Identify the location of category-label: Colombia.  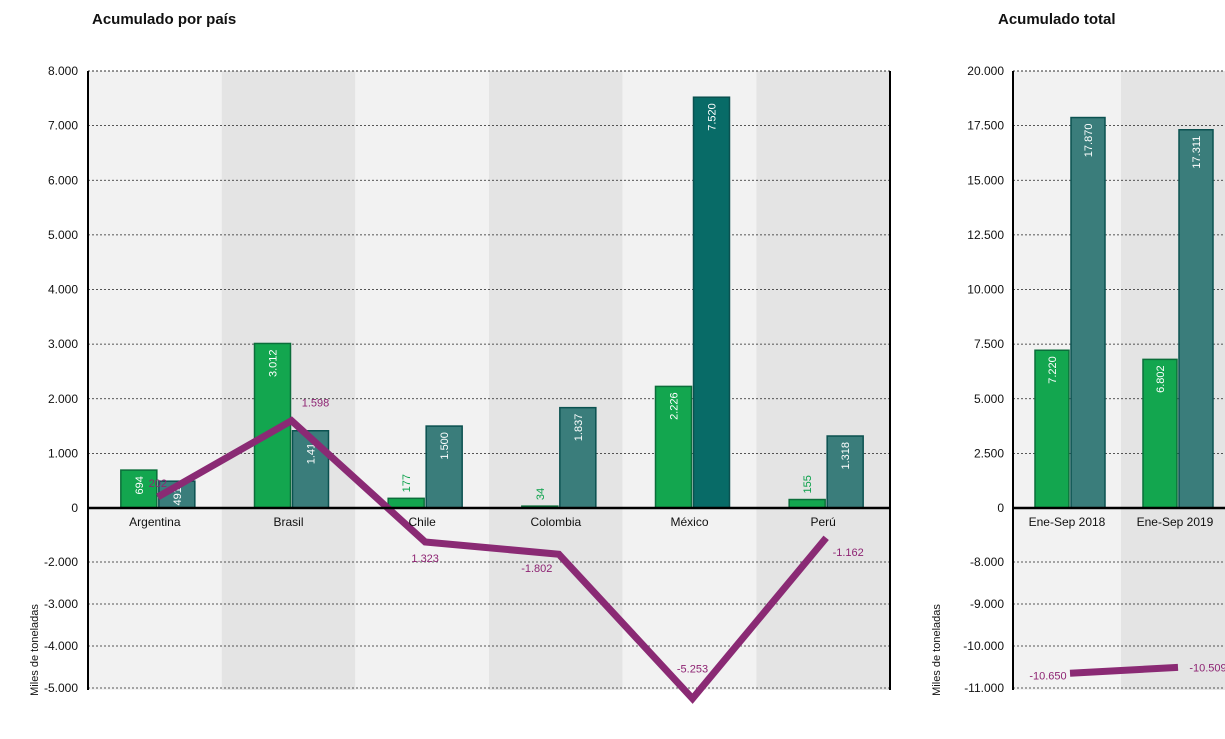
(555, 522).